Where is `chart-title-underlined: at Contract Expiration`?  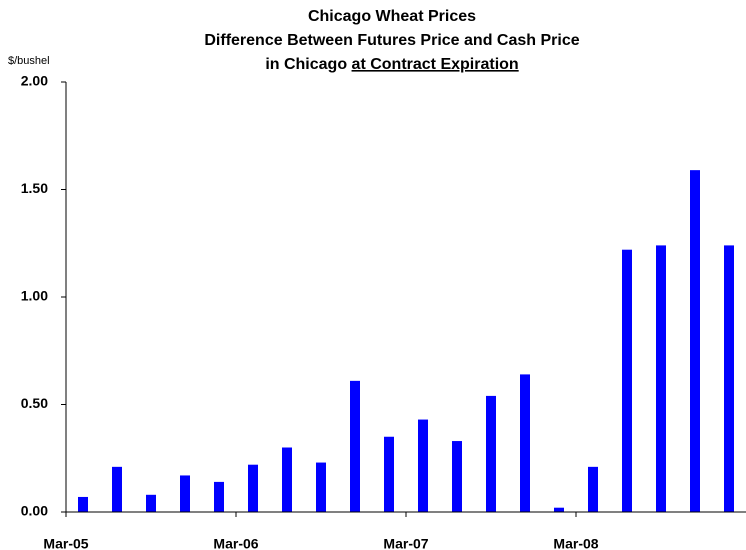
chart-title-underlined: at Contract Expiration is located at coordinates (435, 64).